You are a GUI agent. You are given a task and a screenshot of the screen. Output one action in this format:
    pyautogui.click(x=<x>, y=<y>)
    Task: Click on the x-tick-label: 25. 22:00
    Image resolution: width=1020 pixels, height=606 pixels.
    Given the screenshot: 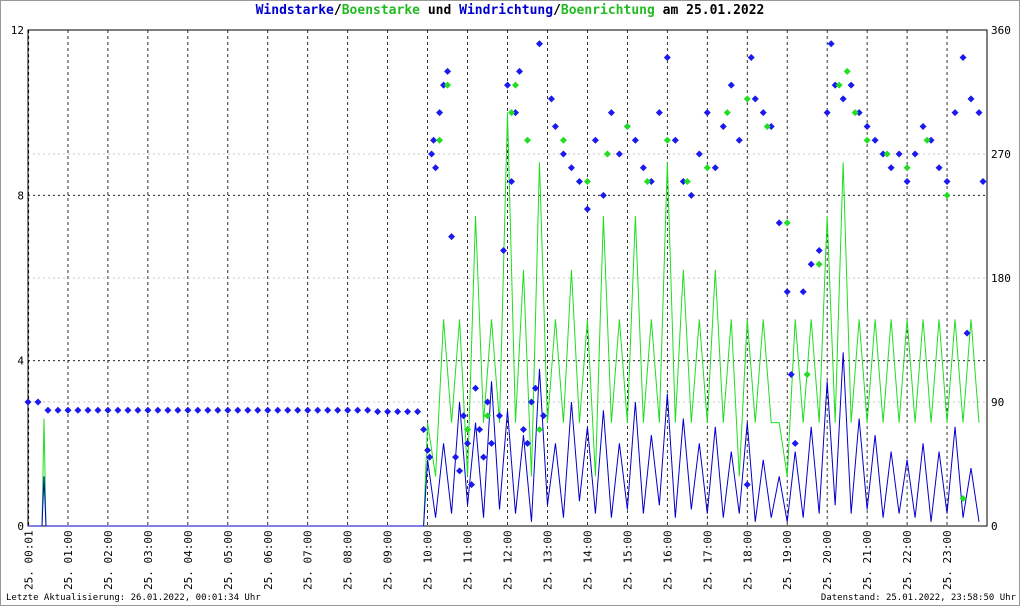 What is the action you would take?
    pyautogui.click(x=907, y=560)
    